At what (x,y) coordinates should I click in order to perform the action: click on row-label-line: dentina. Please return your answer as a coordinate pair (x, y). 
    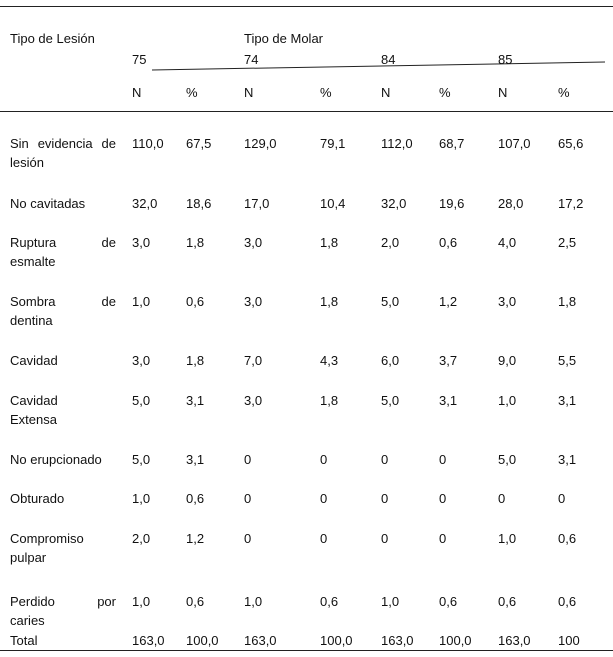
    Looking at the image, I should click on (31, 320).